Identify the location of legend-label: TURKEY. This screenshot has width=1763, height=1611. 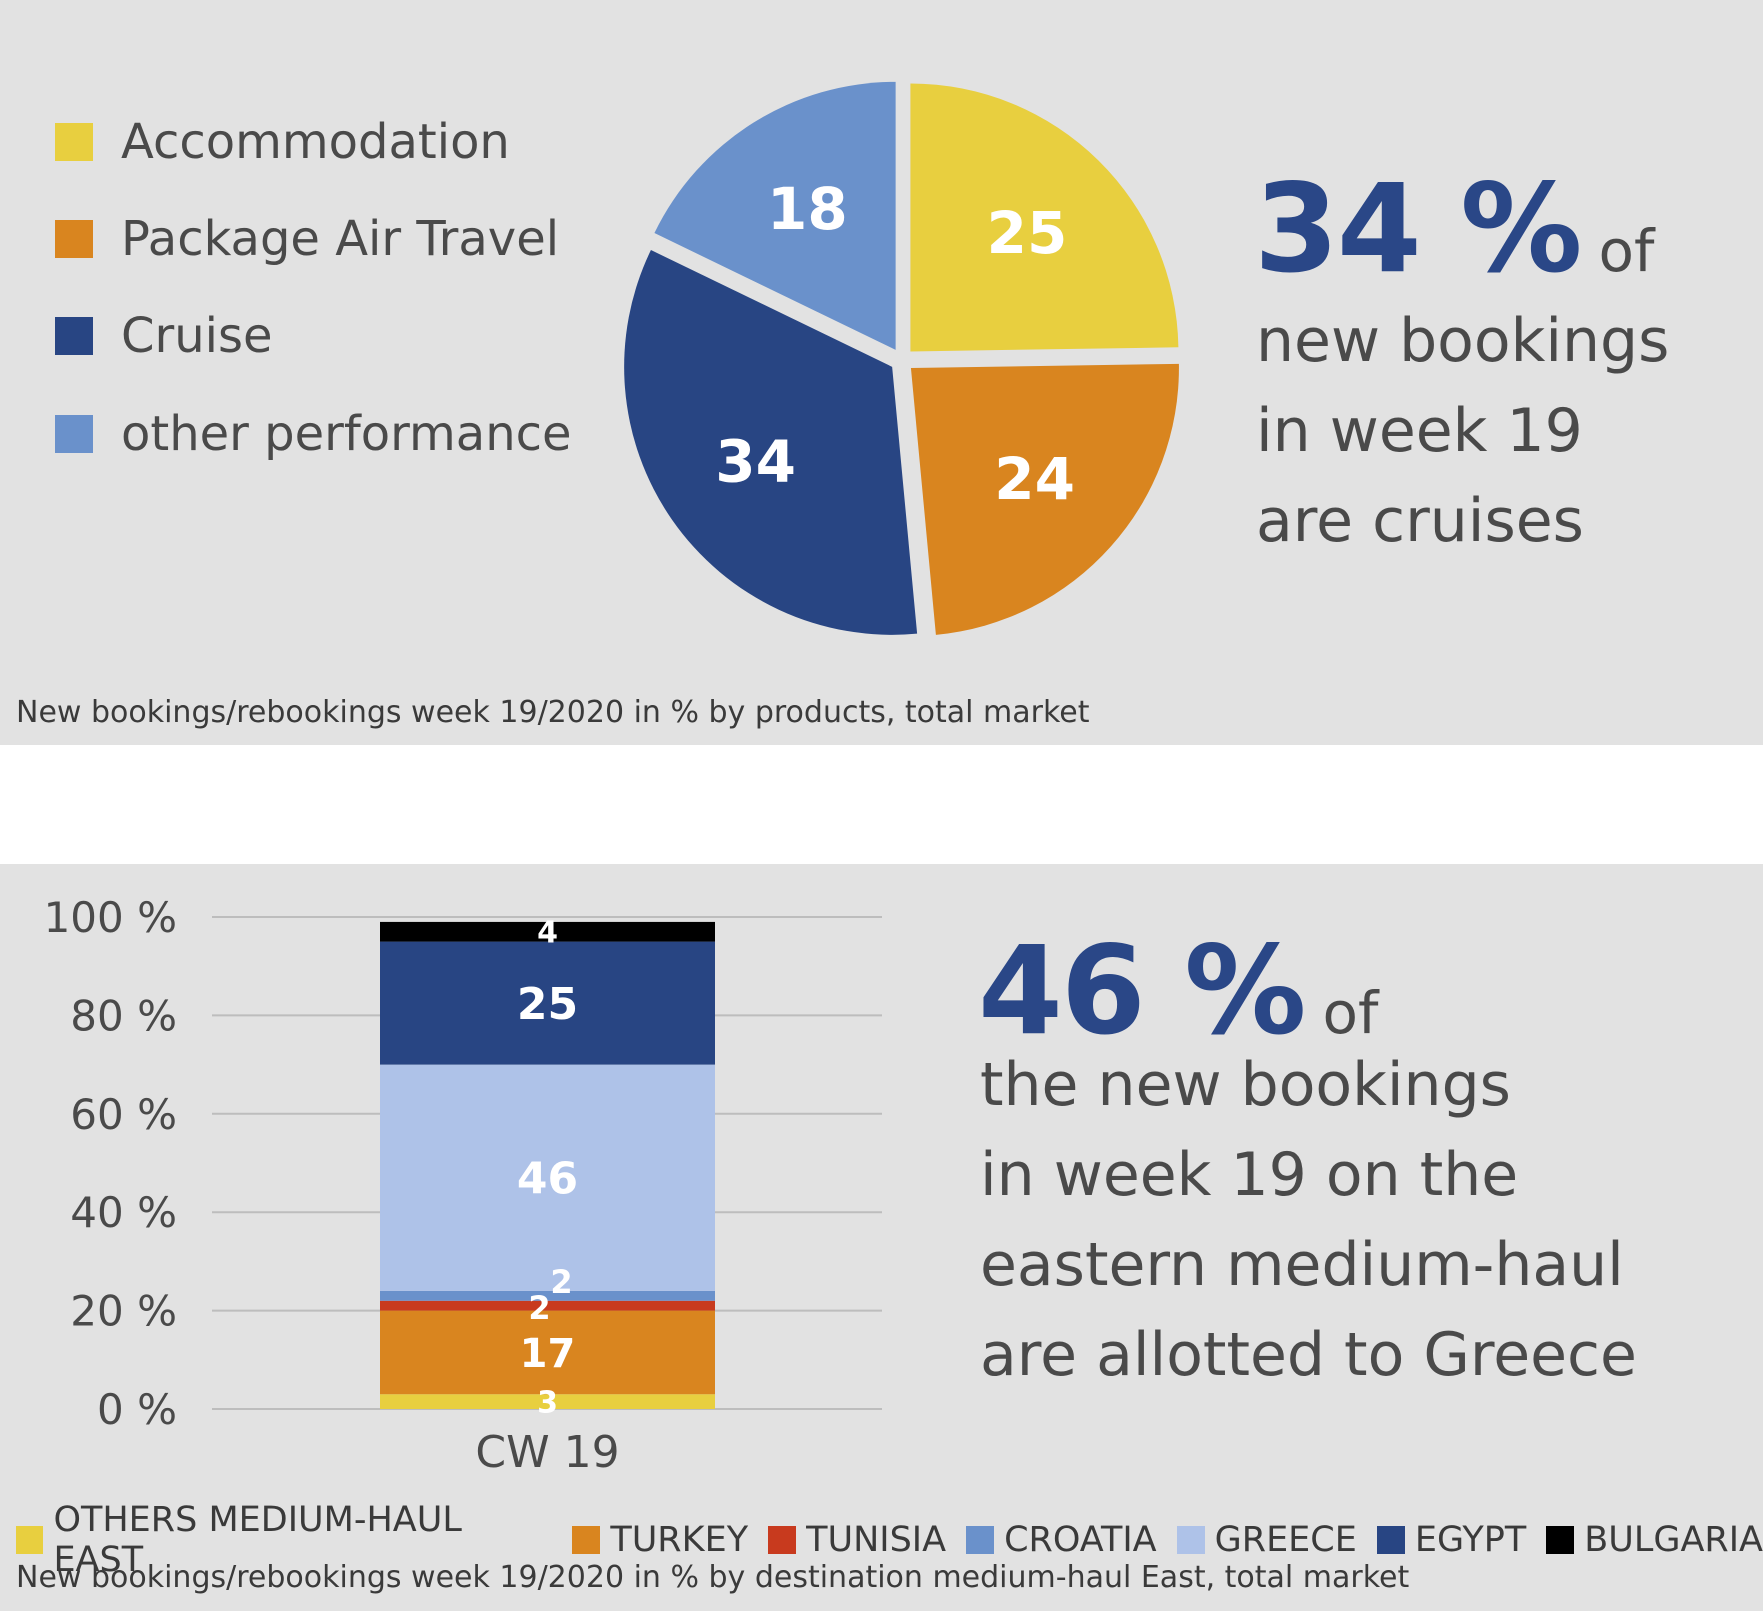
(679, 1540).